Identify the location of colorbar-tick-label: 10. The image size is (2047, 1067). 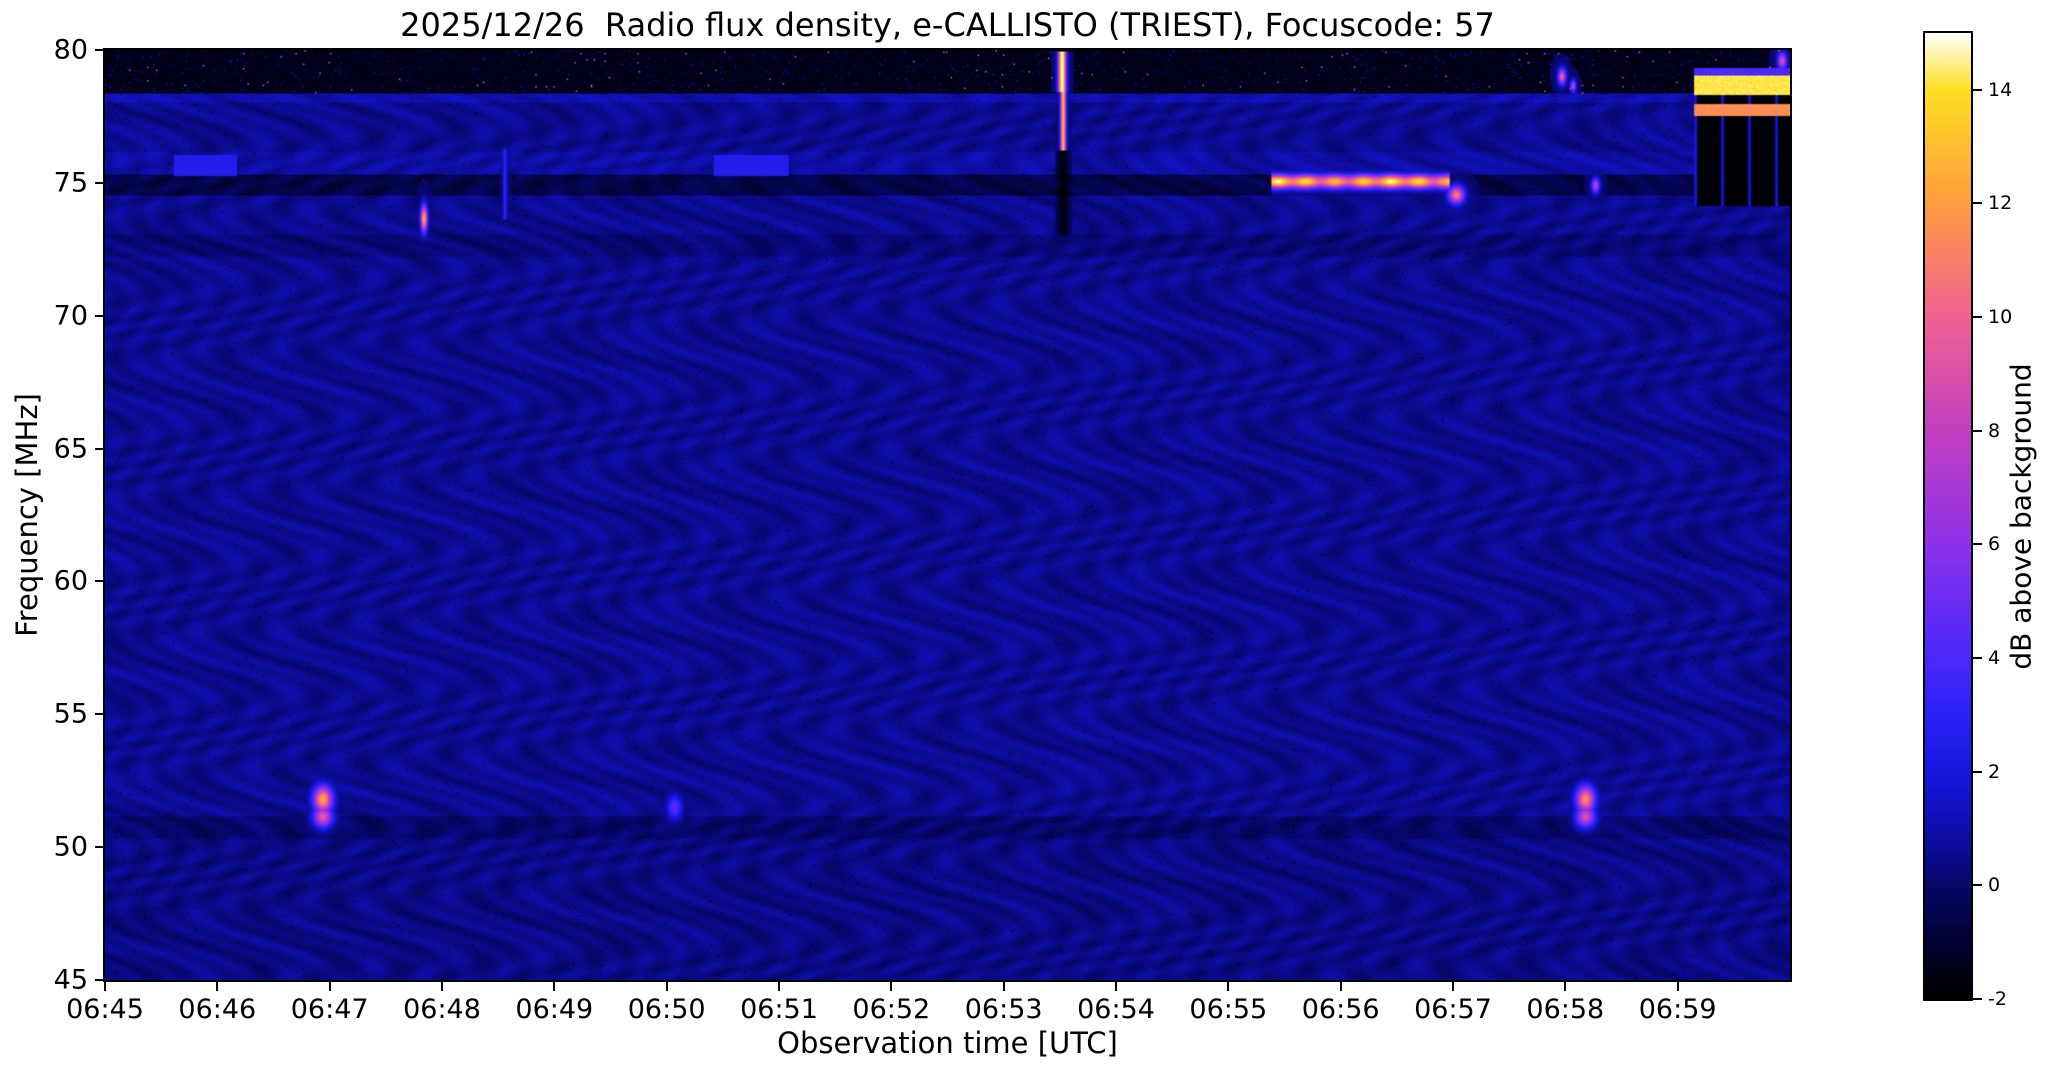
(2000, 317).